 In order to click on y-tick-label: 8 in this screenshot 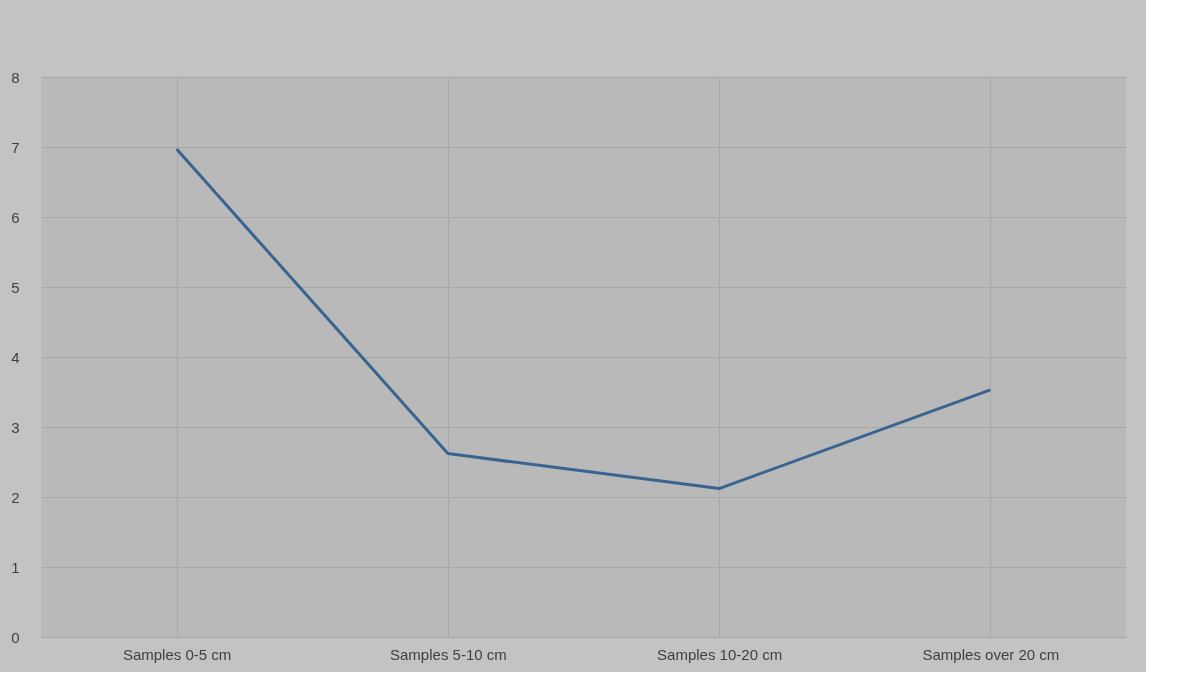, I will do `click(15, 77)`.